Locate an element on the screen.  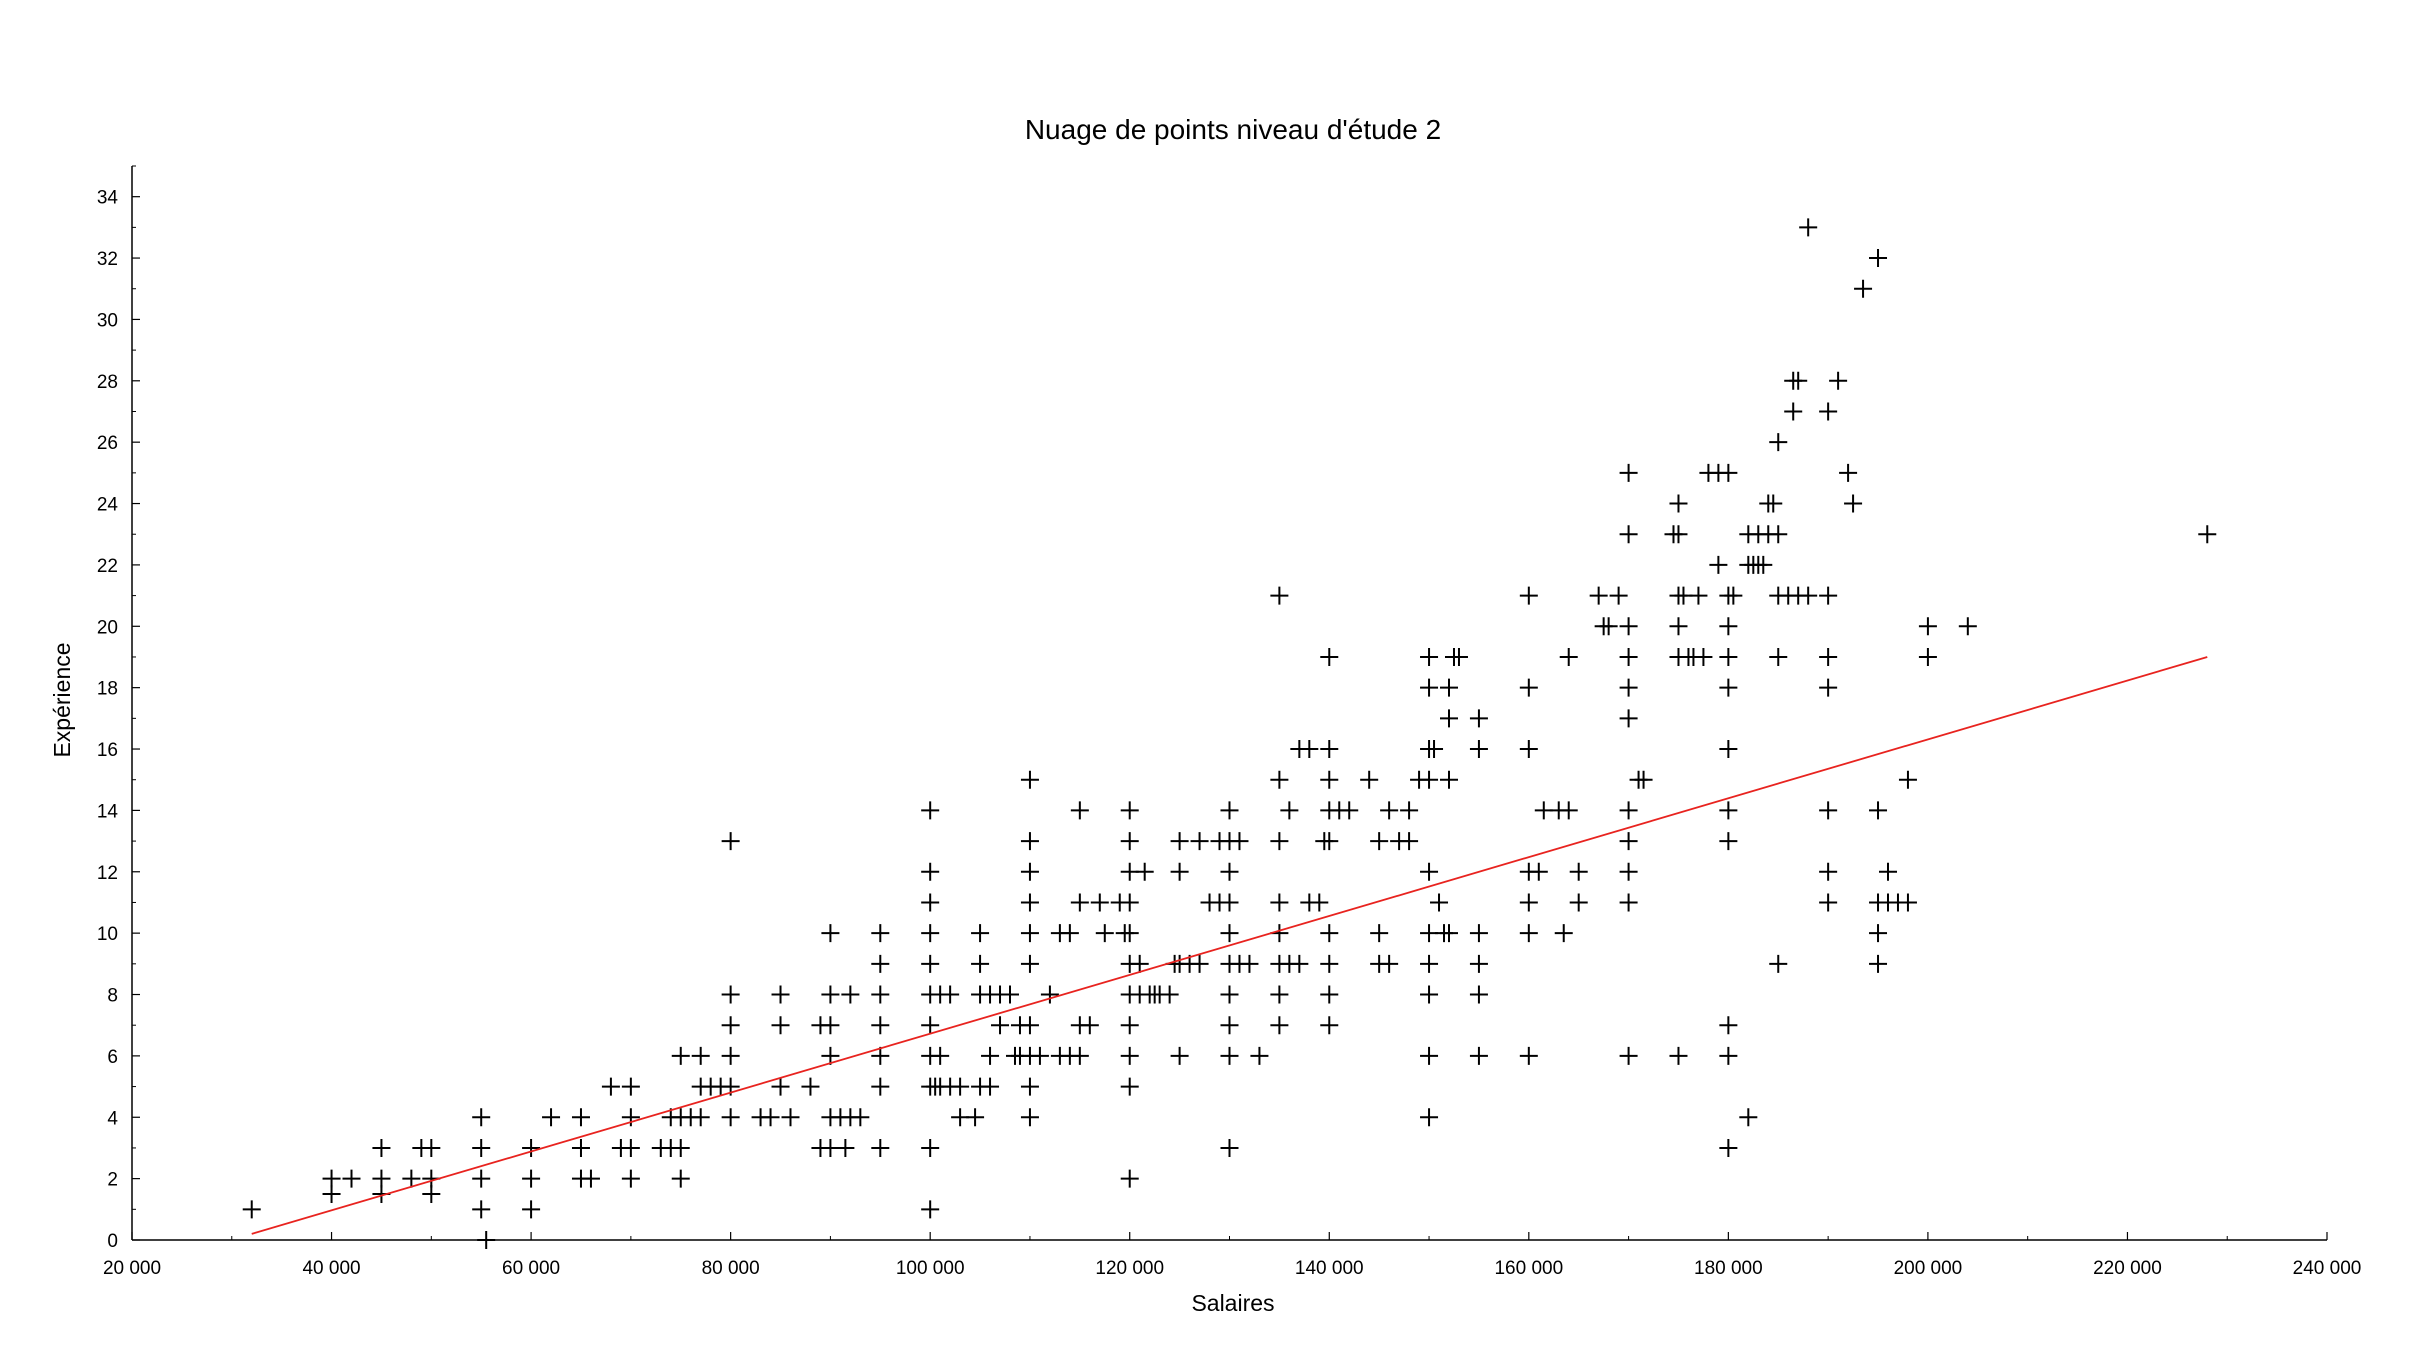
x-tick-label: 240 000 is located at coordinates (2327, 1268).